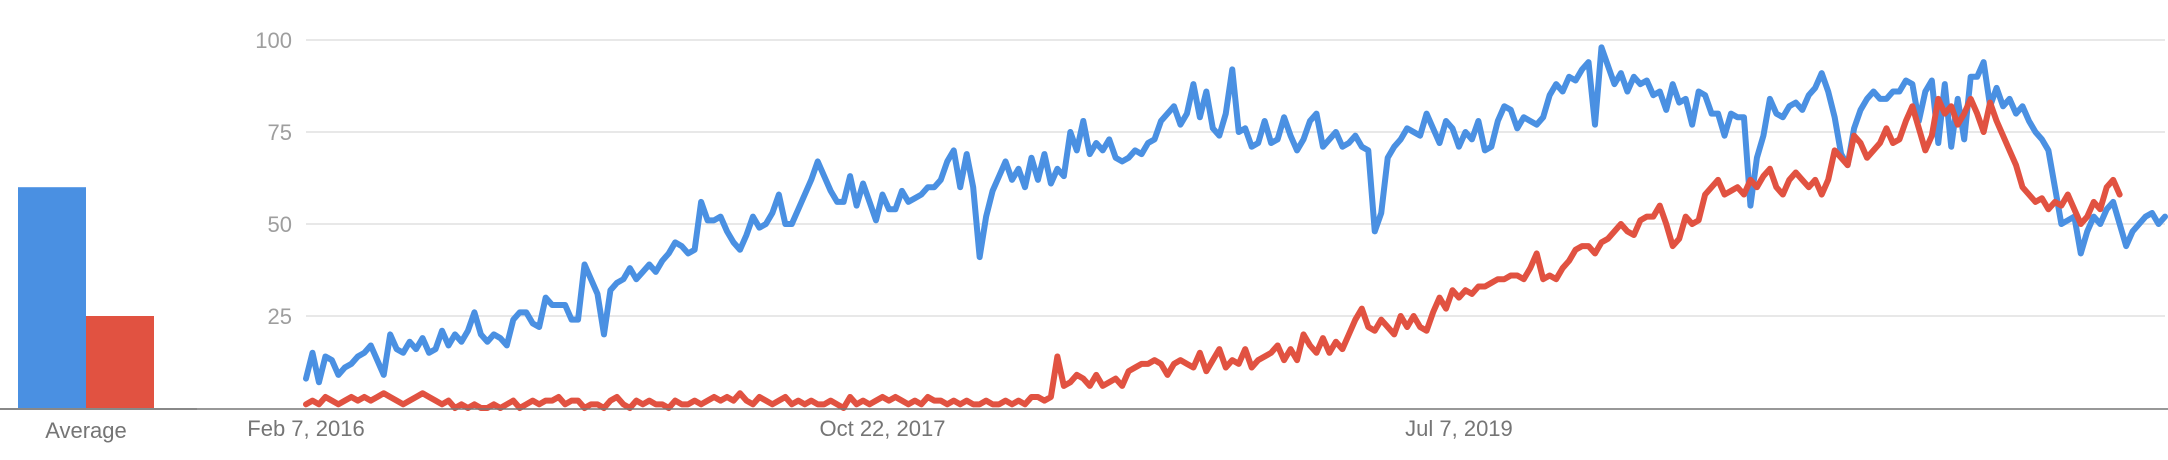  What do you see at coordinates (98, 315) in the screenshot?
I see `average-panel: Average` at bounding box center [98, 315].